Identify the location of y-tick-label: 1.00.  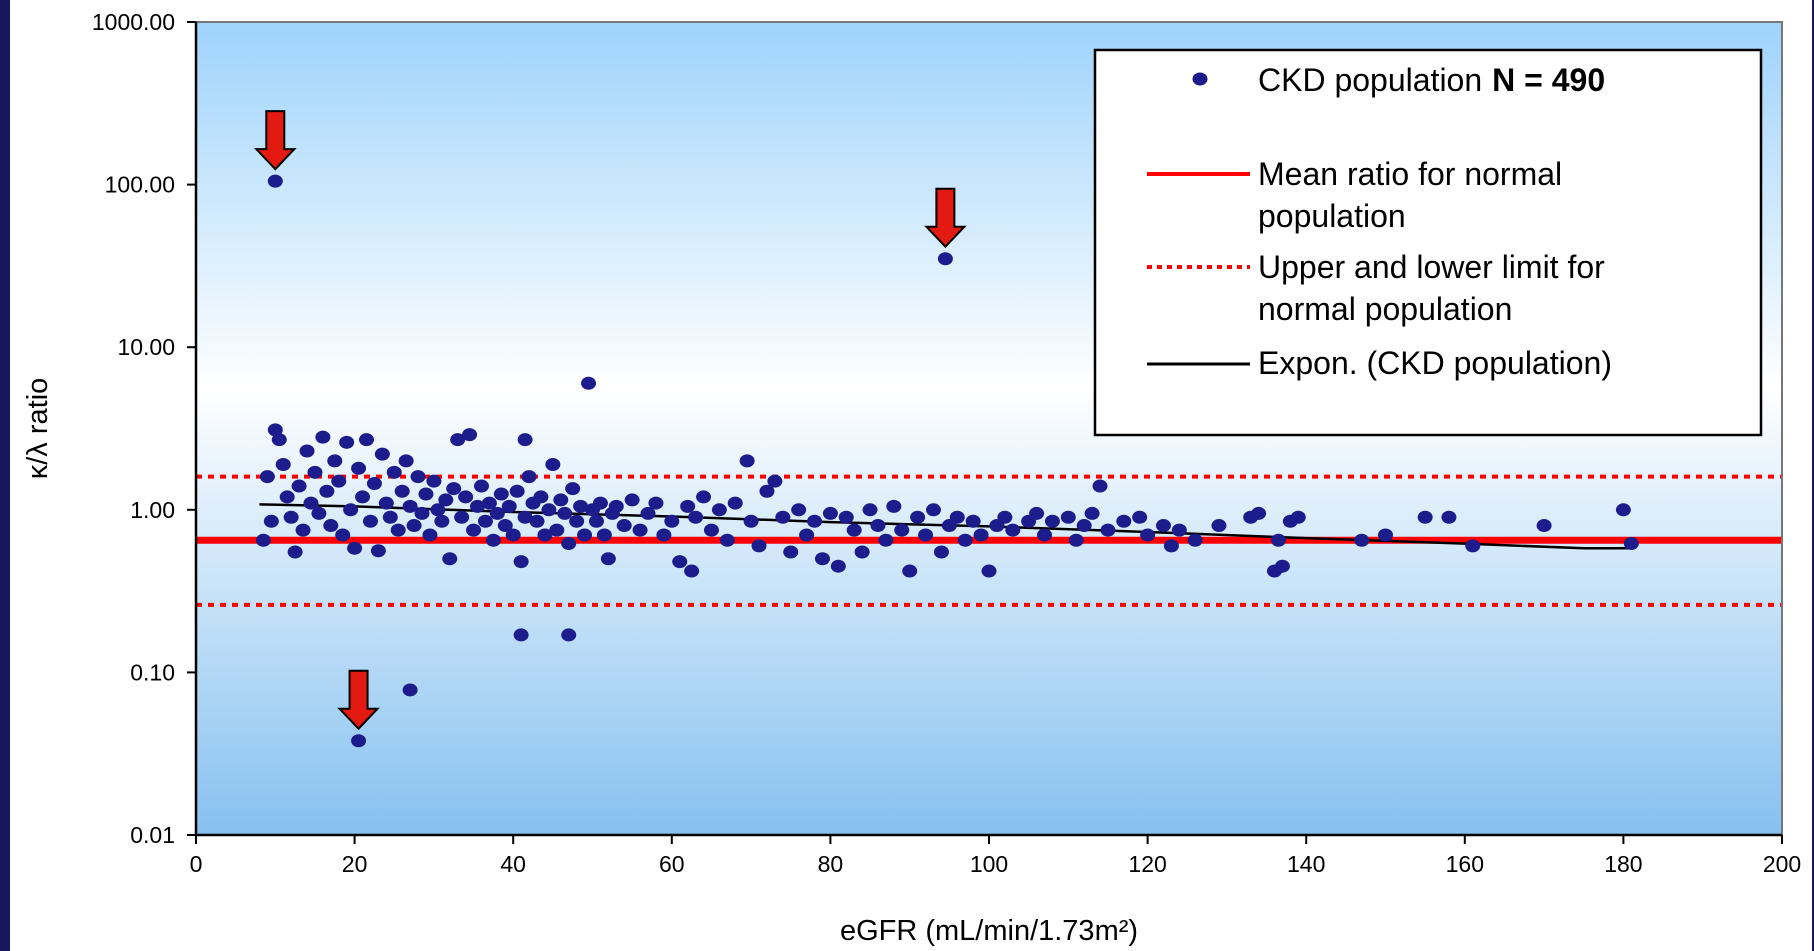
(152, 510).